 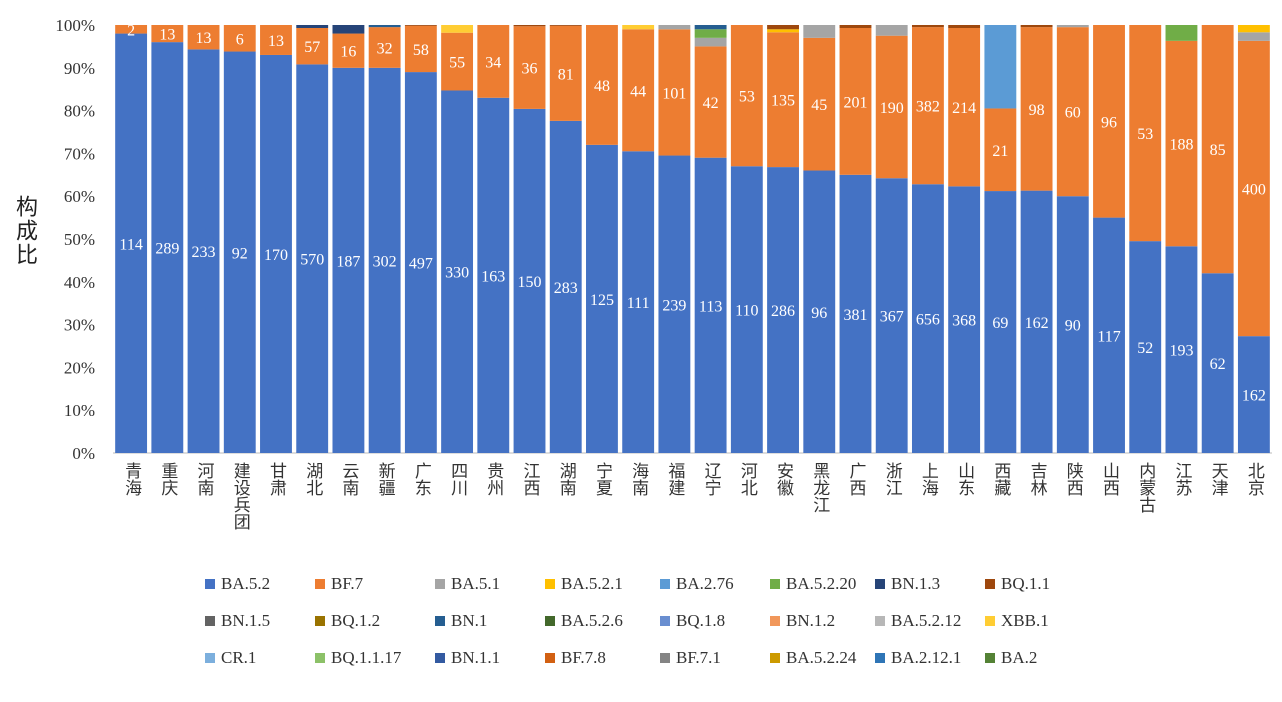 What do you see at coordinates (855, 479) in the screenshot?
I see `x-tick-label: 广西` at bounding box center [855, 479].